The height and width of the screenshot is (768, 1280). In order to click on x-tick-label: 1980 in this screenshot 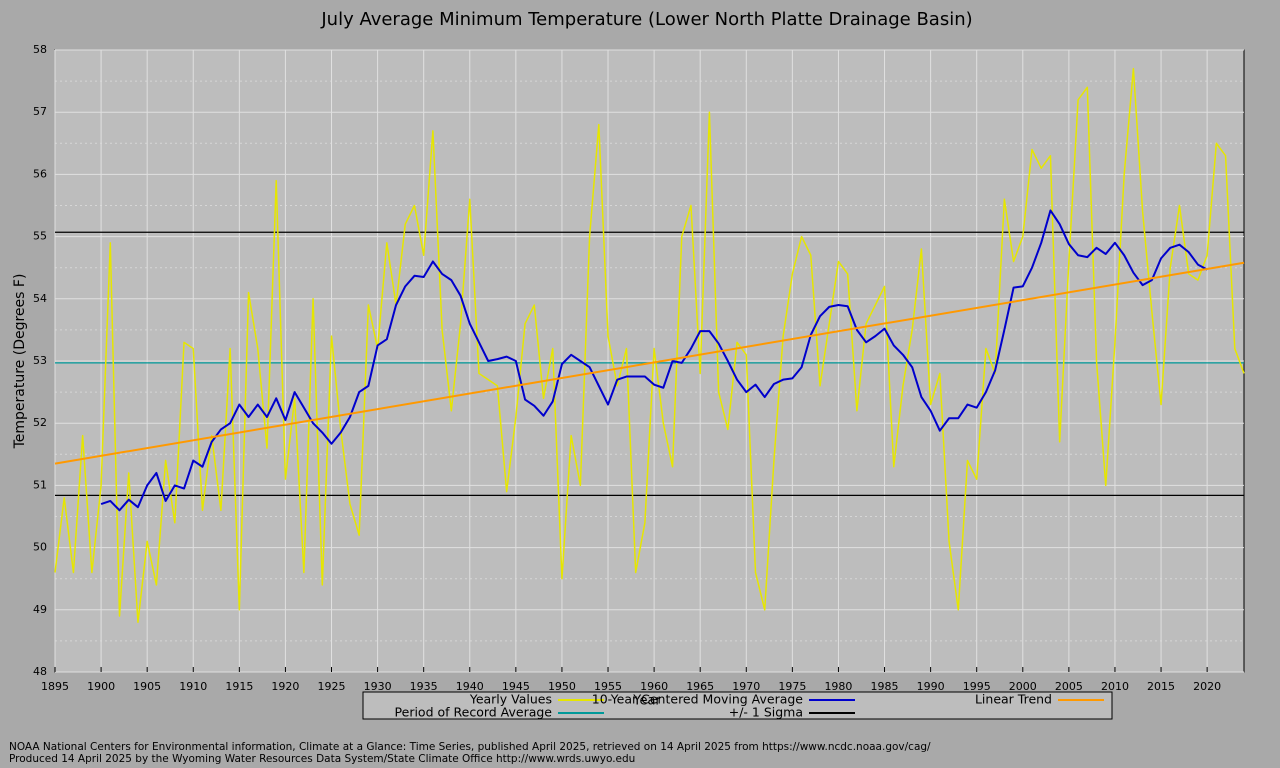, I will do `click(838, 686)`.